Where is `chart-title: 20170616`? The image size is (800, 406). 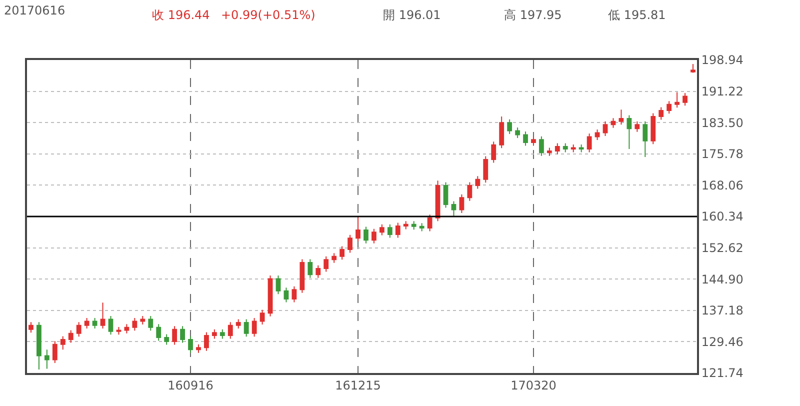
chart-title: 20170616 is located at coordinates (35, 10).